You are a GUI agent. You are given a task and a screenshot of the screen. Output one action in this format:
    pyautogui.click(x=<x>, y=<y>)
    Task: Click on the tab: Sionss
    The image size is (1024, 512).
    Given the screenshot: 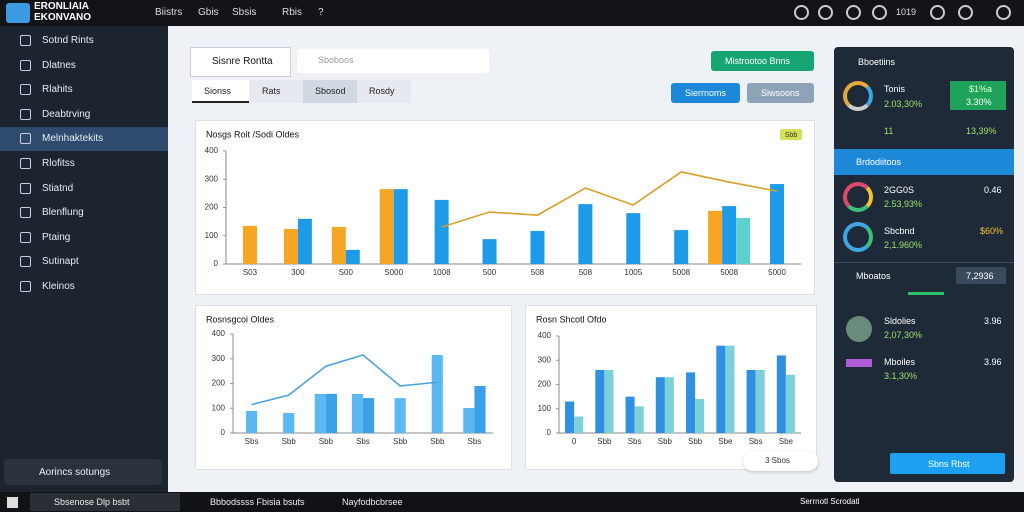 What is the action you would take?
    pyautogui.click(x=220, y=91)
    